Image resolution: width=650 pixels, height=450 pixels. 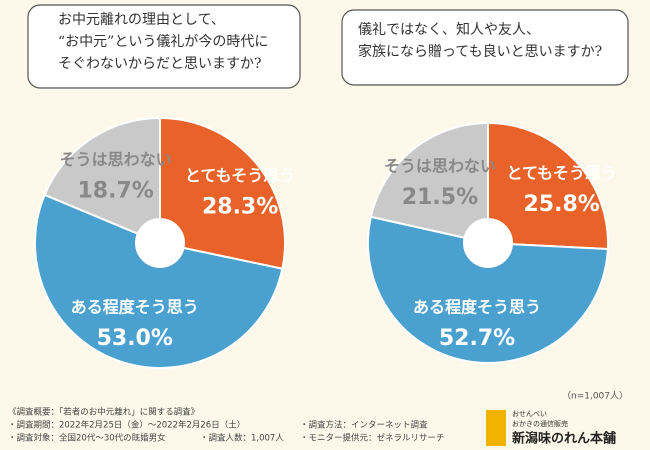 What do you see at coordinates (561, 204) in the screenshot?
I see `value-label: 25.8%` at bounding box center [561, 204].